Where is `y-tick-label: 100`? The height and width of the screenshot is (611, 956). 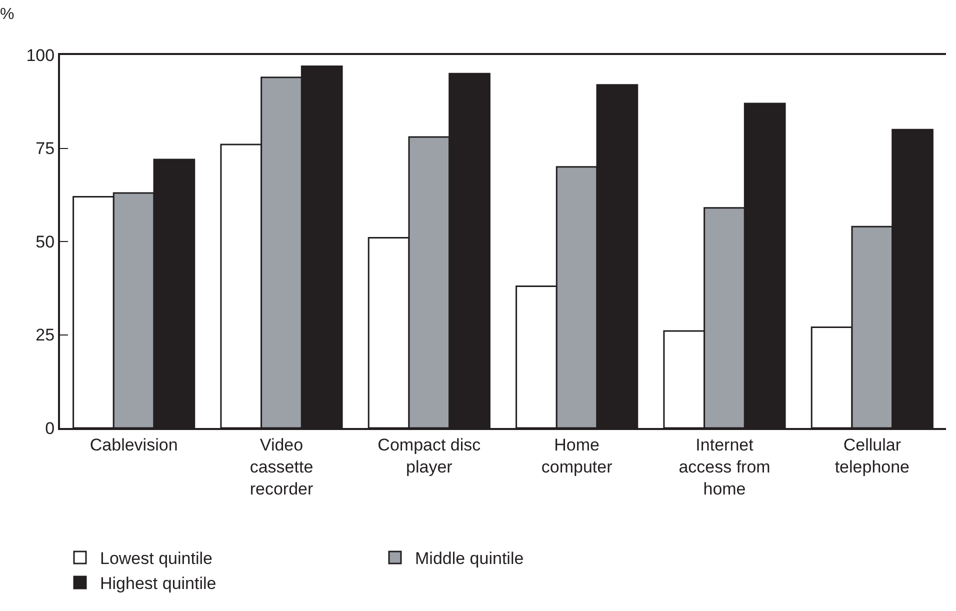
y-tick-label: 100 is located at coordinates (40, 55).